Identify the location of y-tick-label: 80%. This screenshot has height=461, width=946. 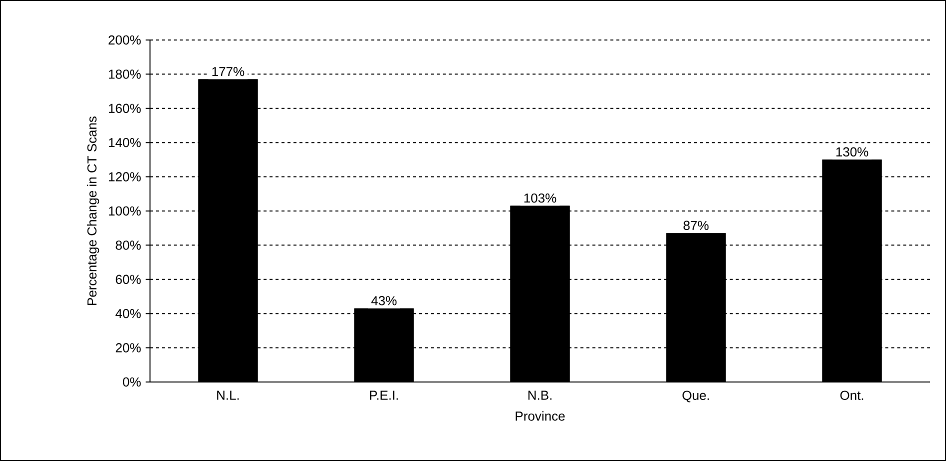
(128, 245).